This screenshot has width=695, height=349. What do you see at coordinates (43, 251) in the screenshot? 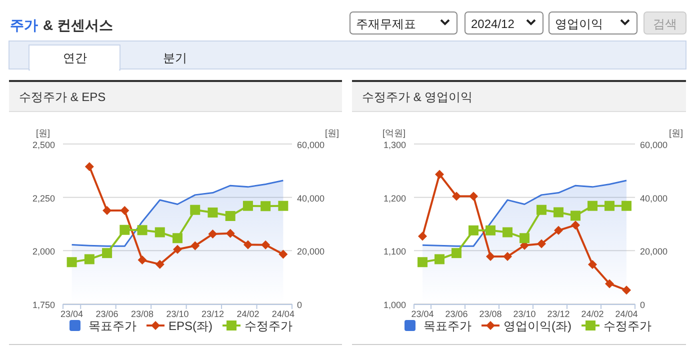
I see `y-tick-label: 2,000` at bounding box center [43, 251].